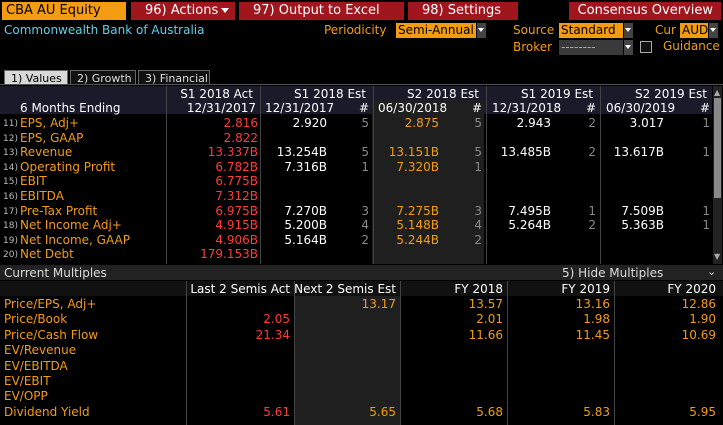 The height and width of the screenshot is (425, 723). Describe the element at coordinates (10, 226) in the screenshot. I see `row-number: 18)` at that location.